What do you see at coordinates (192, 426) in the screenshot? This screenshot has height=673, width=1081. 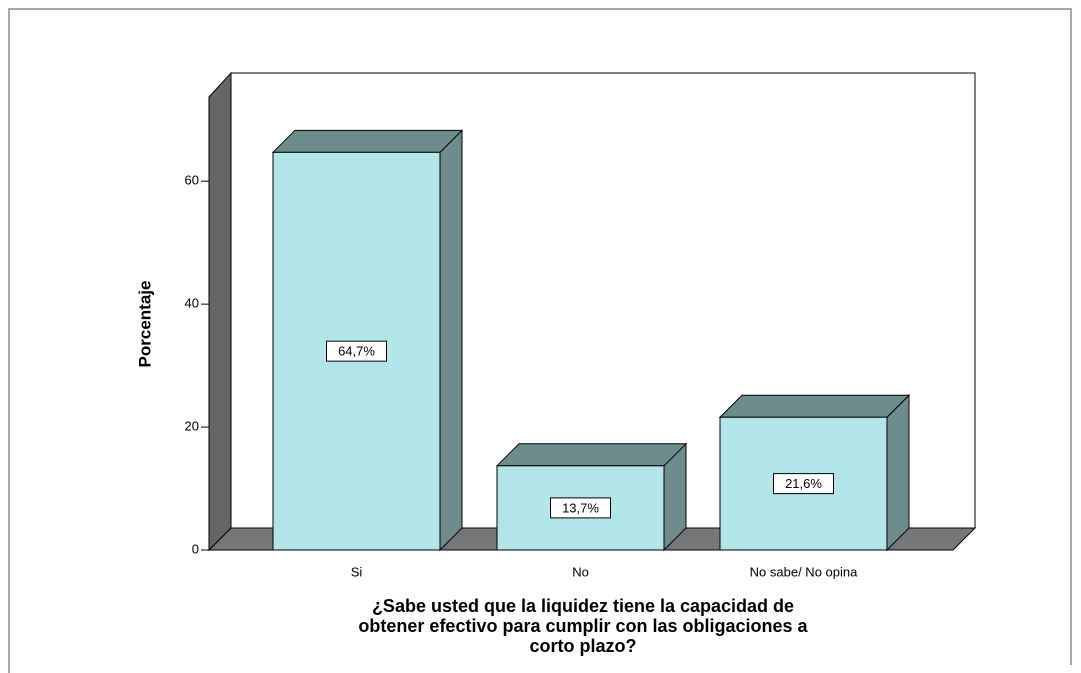 I see `y-tick-label: 20` at bounding box center [192, 426].